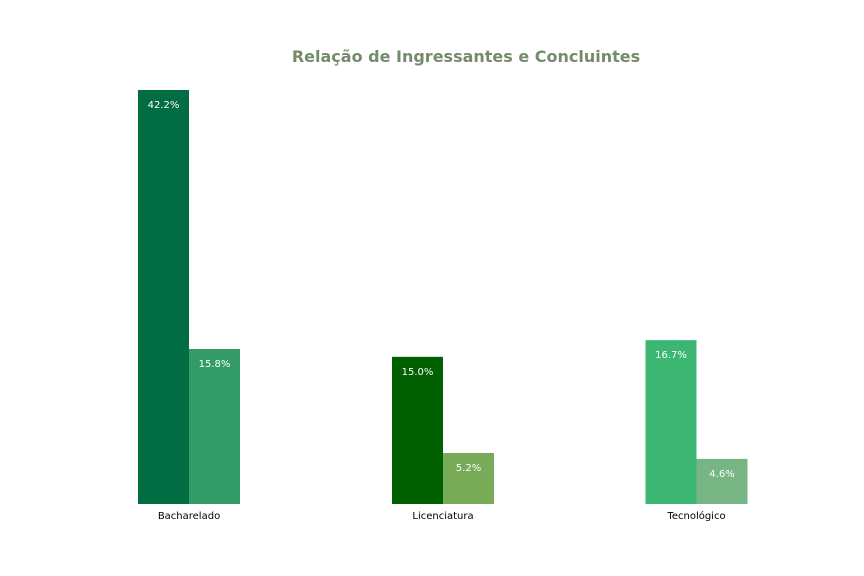 This screenshot has width=864, height=576. What do you see at coordinates (721, 474) in the screenshot?
I see `value-label-tecnológico-s2: 4.6%` at bounding box center [721, 474].